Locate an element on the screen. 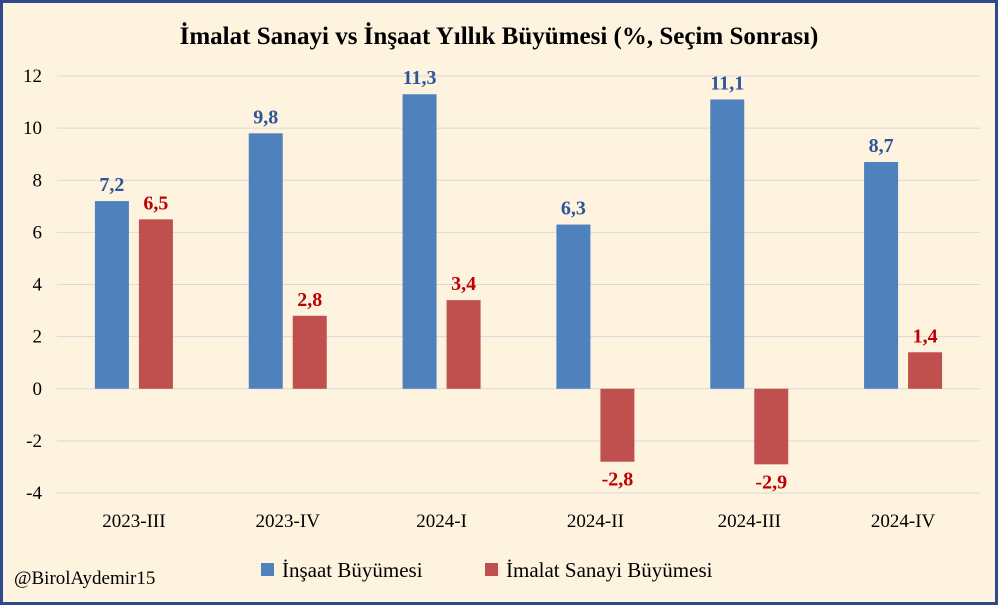 Image resolution: width=998 pixels, height=605 pixels. y-tick-label: 12 is located at coordinates (32, 76).